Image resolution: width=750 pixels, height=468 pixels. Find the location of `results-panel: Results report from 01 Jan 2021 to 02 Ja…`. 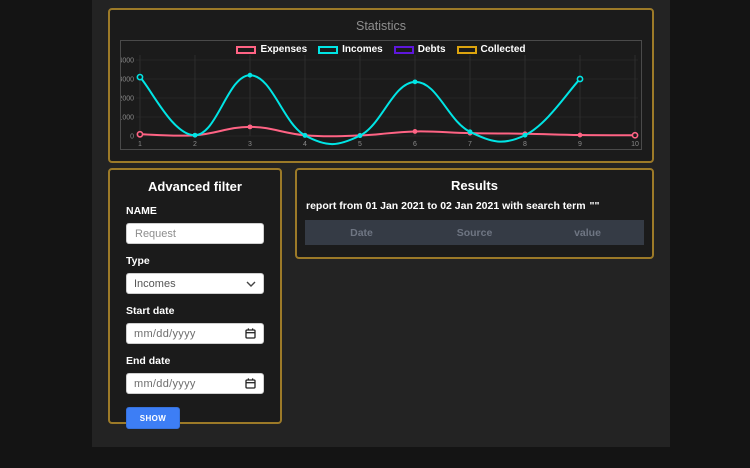

results-panel: Results report from 01 Jan 2021 to 02 Ja… is located at coordinates (474, 213).